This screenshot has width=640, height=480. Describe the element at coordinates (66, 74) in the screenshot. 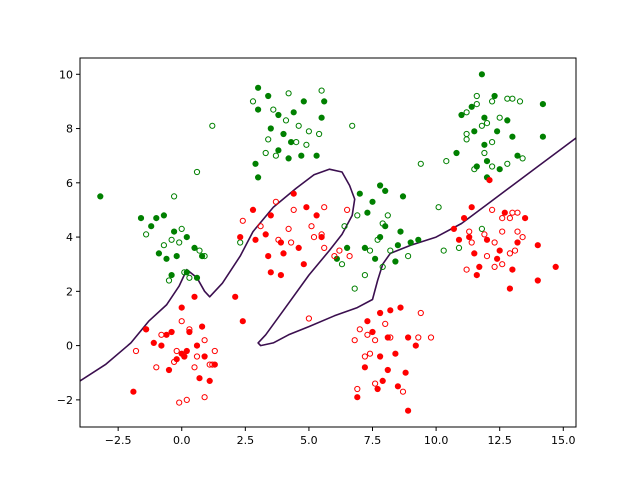

I see `y-tick-label: 10` at that location.